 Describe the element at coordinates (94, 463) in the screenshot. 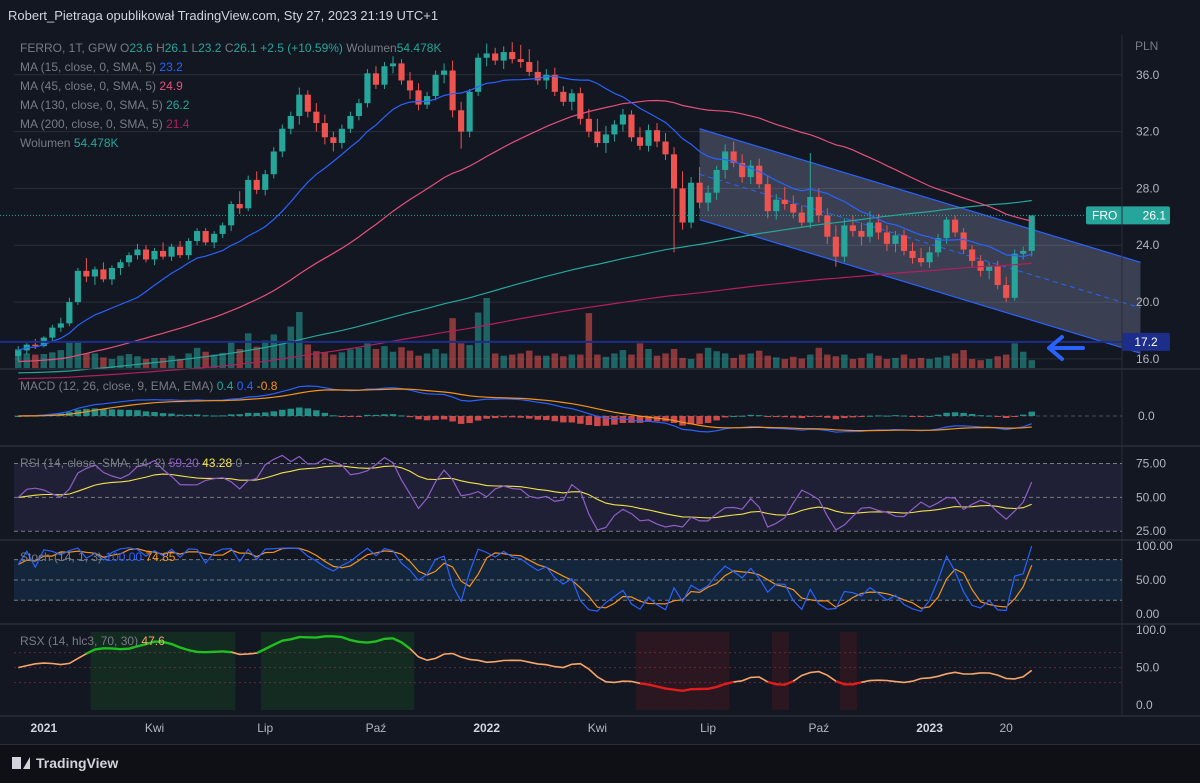

I see `rsi-legend-part: RSI (14, close, SMA, 14, 2)` at that location.